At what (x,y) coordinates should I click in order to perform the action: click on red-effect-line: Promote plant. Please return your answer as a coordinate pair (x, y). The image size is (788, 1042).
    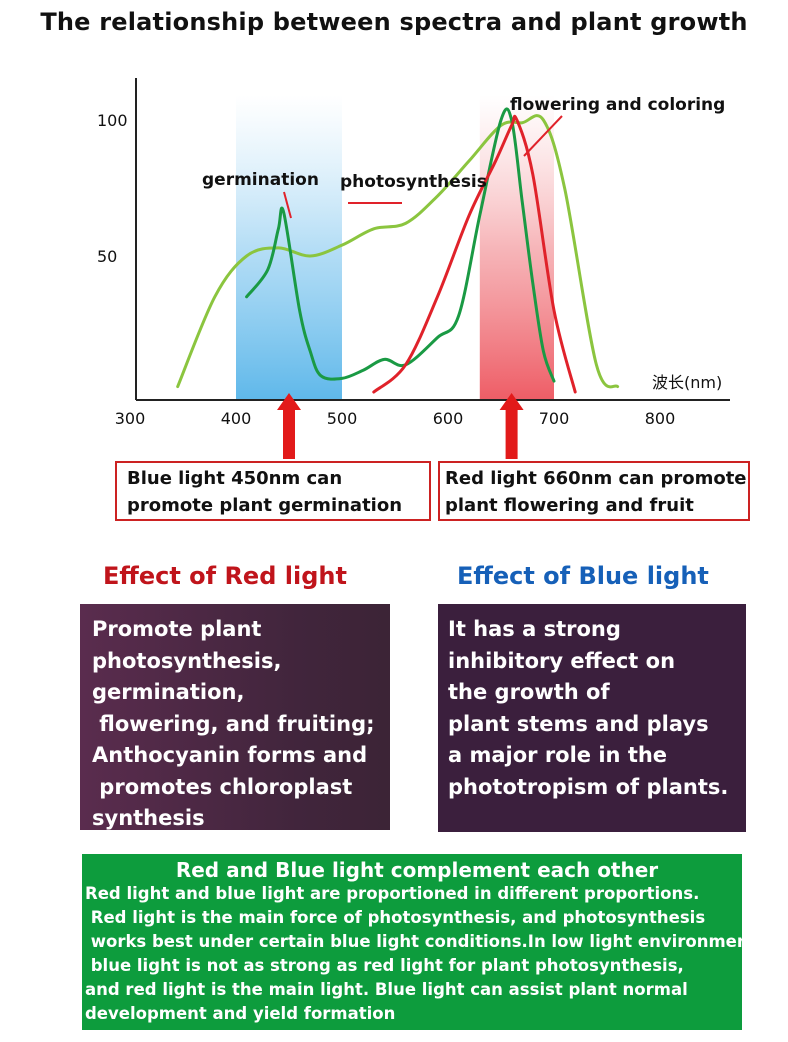
    Looking at the image, I should click on (177, 629).